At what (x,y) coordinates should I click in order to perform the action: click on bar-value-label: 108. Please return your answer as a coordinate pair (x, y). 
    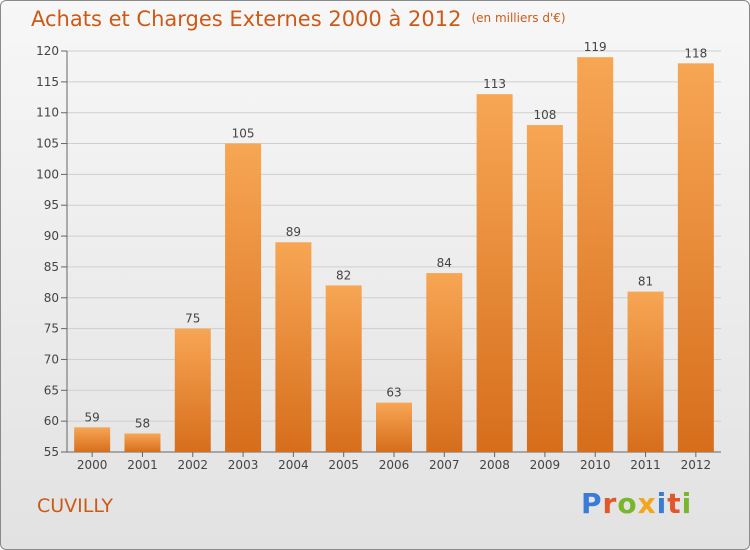
    Looking at the image, I should click on (544, 115).